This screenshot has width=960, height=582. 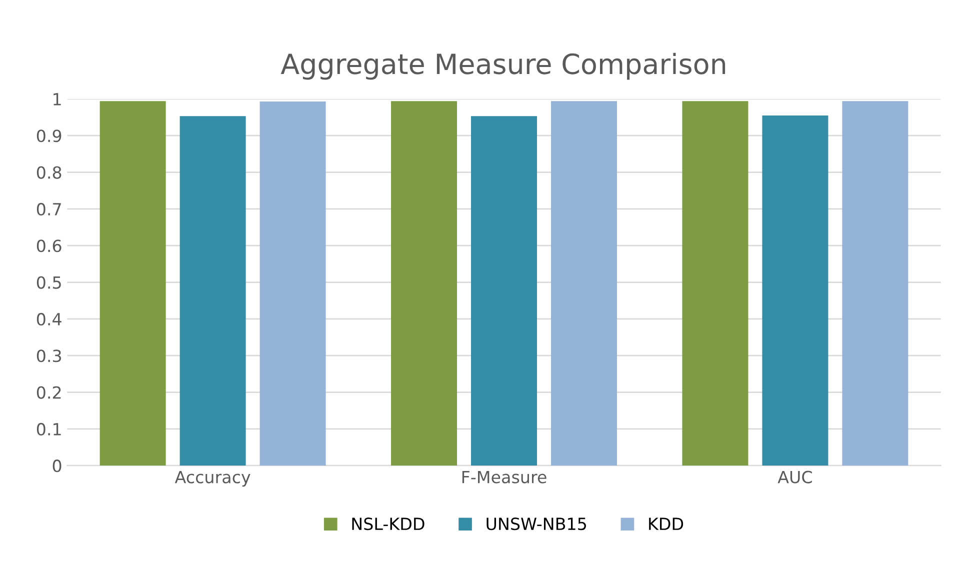 What do you see at coordinates (48, 392) in the screenshot?
I see `y-tick-label: 0.2` at bounding box center [48, 392].